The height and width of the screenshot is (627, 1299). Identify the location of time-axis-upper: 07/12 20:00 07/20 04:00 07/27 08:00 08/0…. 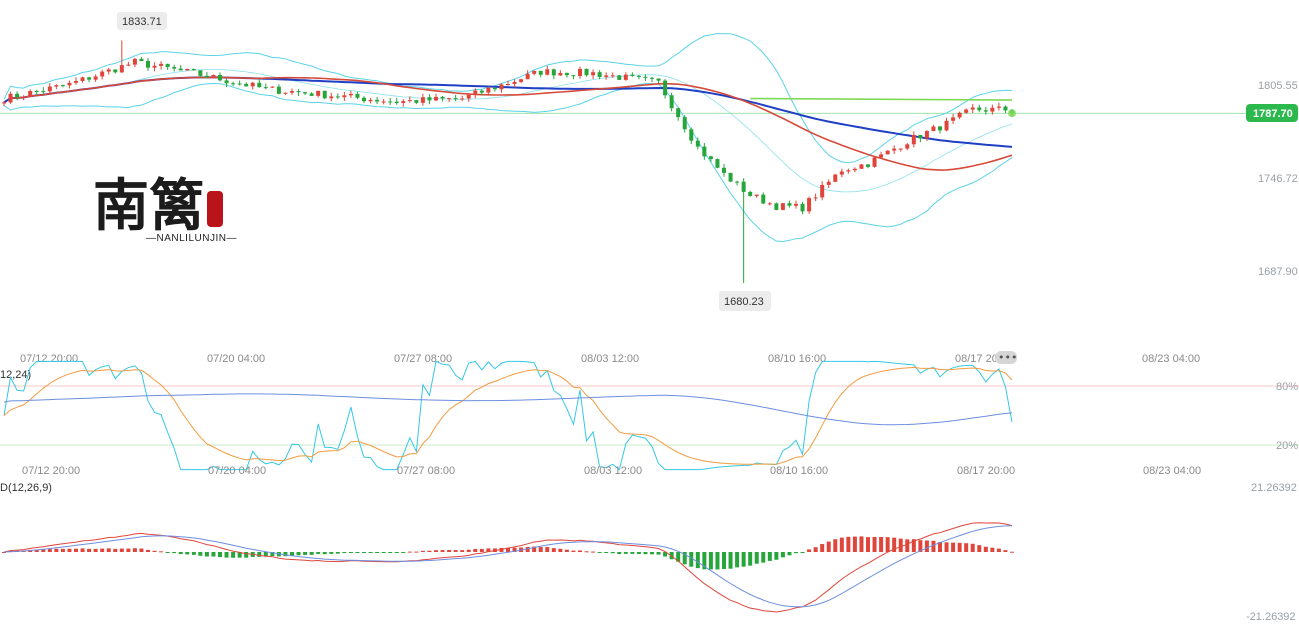
(610, 358).